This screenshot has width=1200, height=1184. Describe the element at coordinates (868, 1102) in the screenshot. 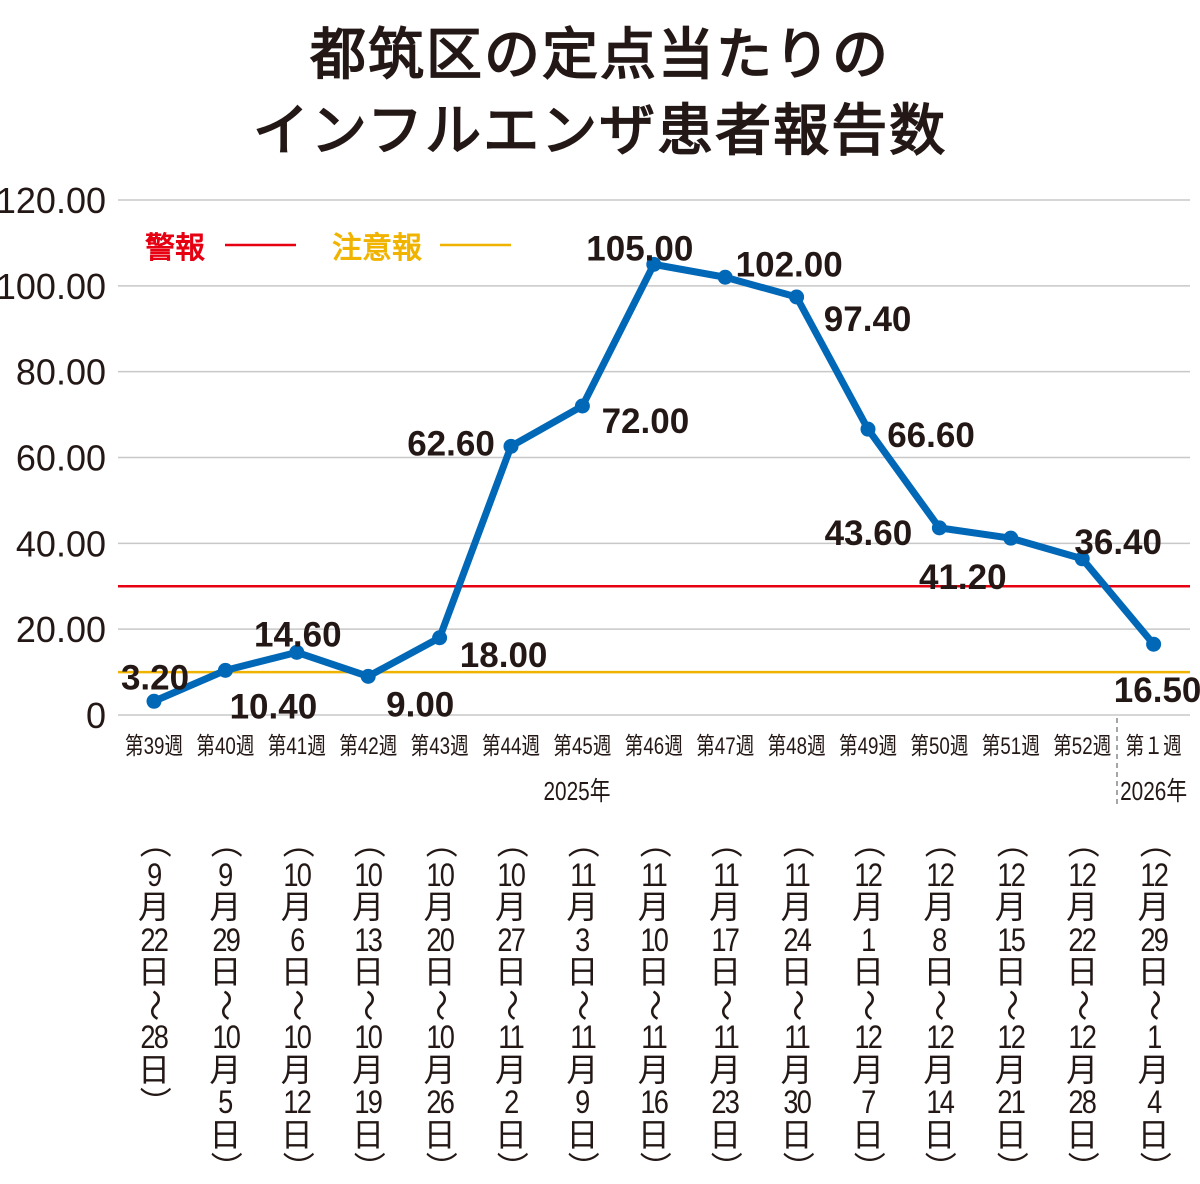

I see `date-range-char: 7` at that location.